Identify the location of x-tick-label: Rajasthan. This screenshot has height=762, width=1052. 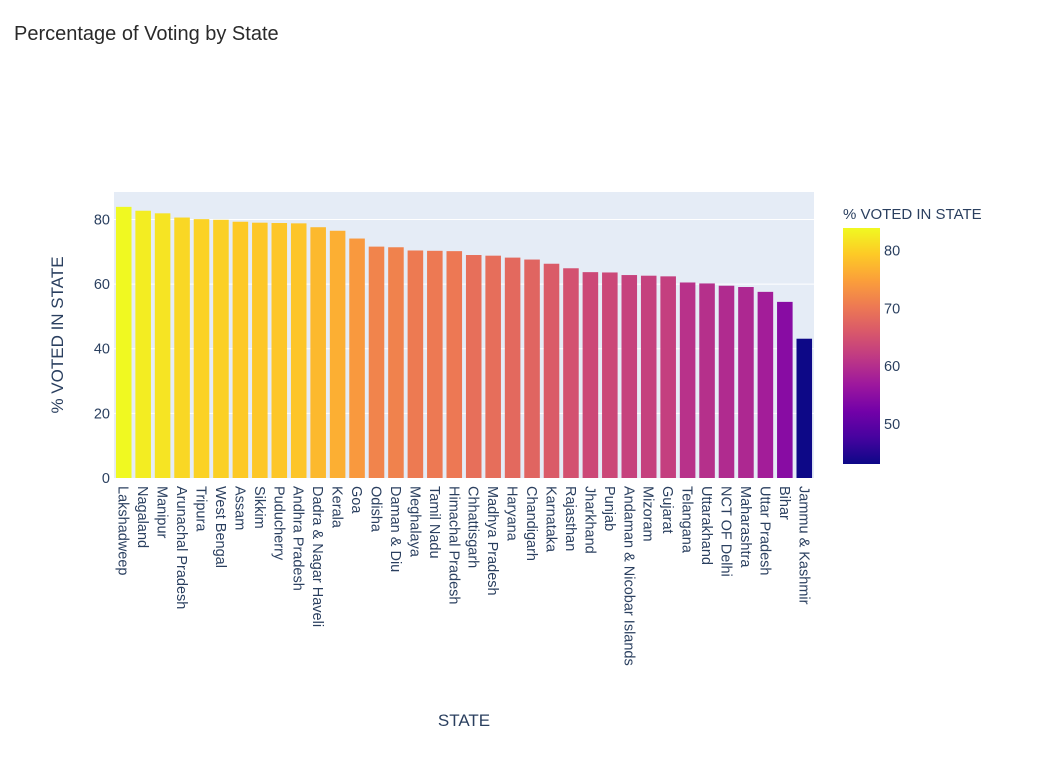
(570, 518).